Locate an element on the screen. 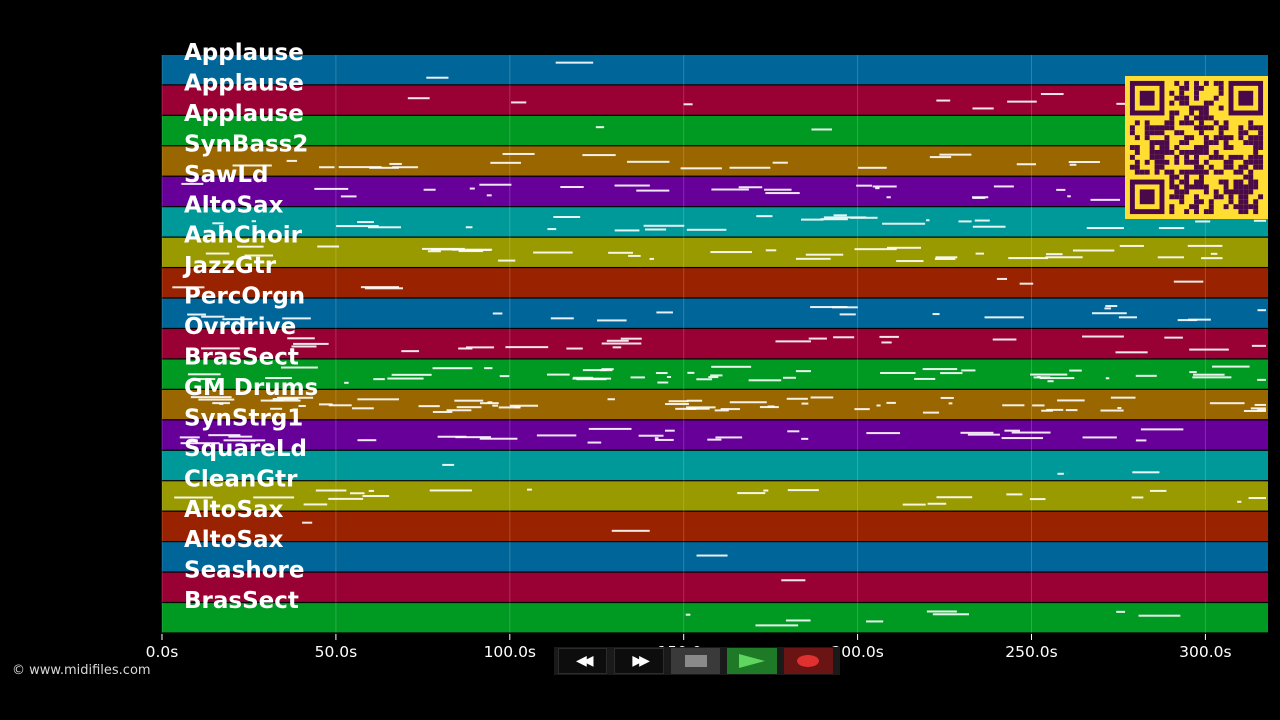  track-label: AahChoir is located at coordinates (243, 236).